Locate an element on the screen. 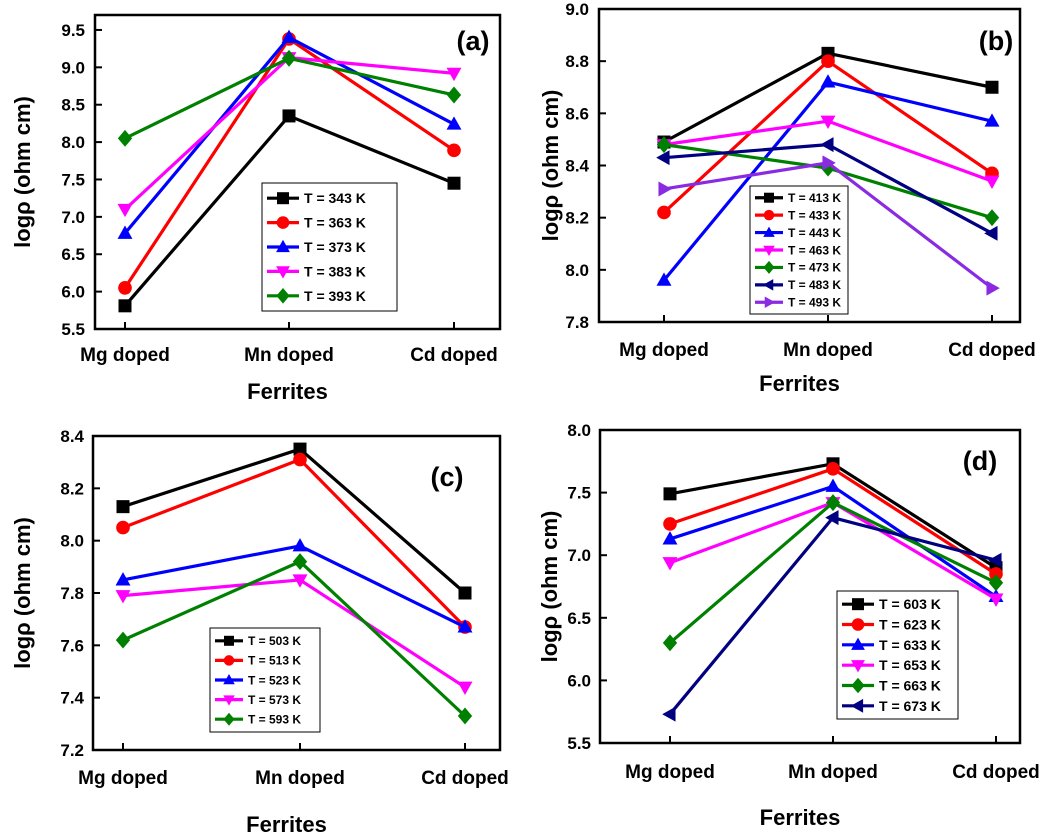  legend-label: T = 483 K is located at coordinates (814, 285).